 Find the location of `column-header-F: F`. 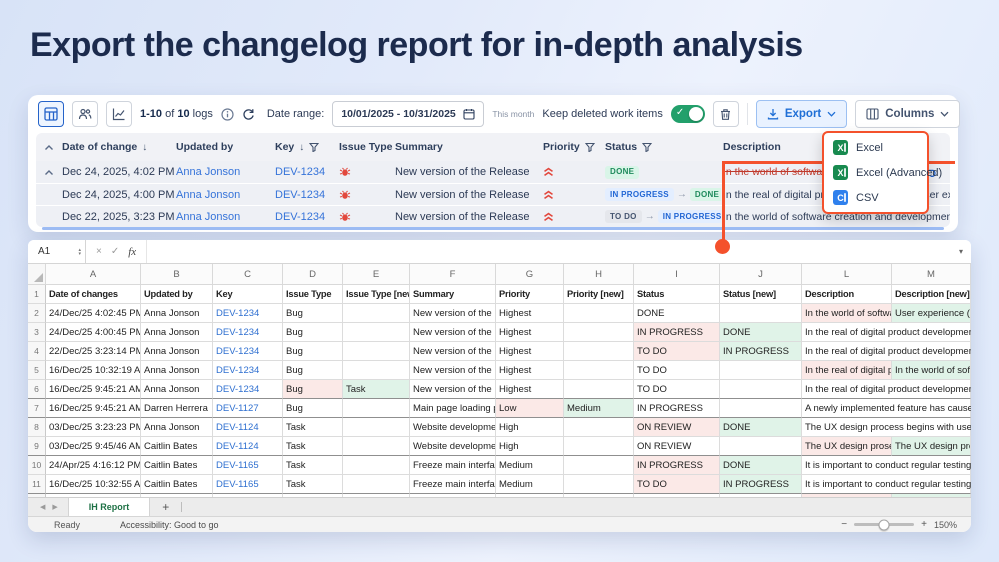

column-header-F: F is located at coordinates (453, 274).